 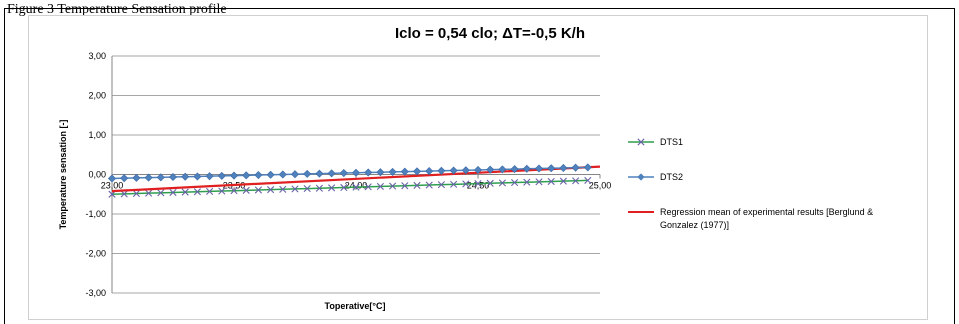 What do you see at coordinates (671, 177) in the screenshot?
I see `legend-dts2-label: DTS2` at bounding box center [671, 177].